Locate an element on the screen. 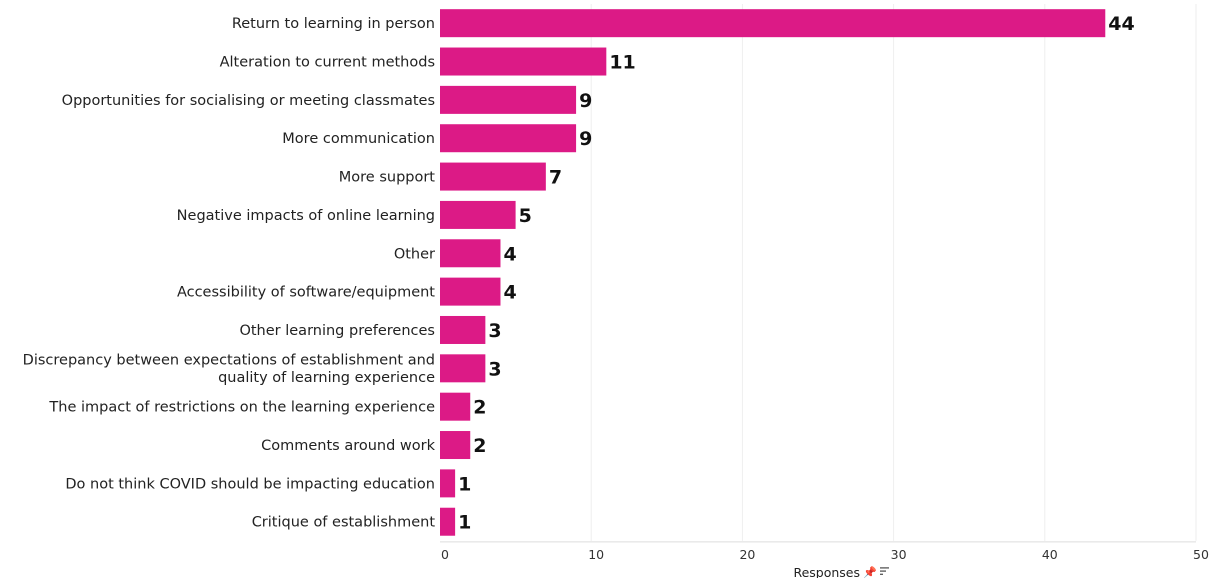  value-label-6: 4 is located at coordinates (509, 254).